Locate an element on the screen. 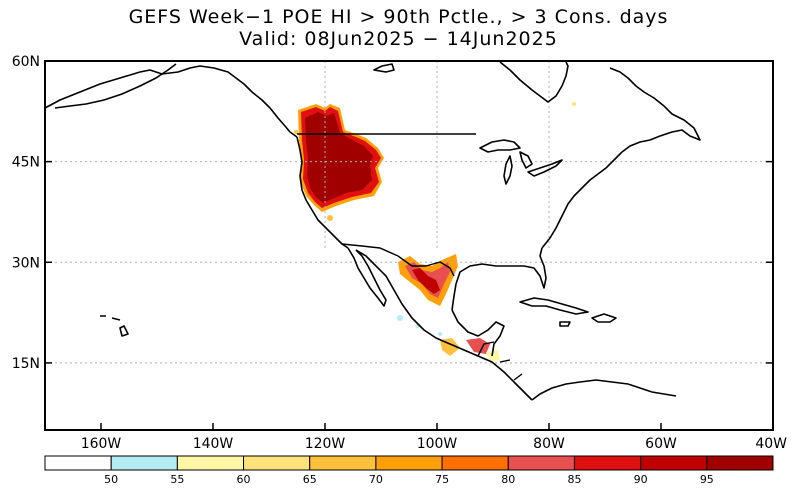  lake-erie-ontario is located at coordinates (545, 168).